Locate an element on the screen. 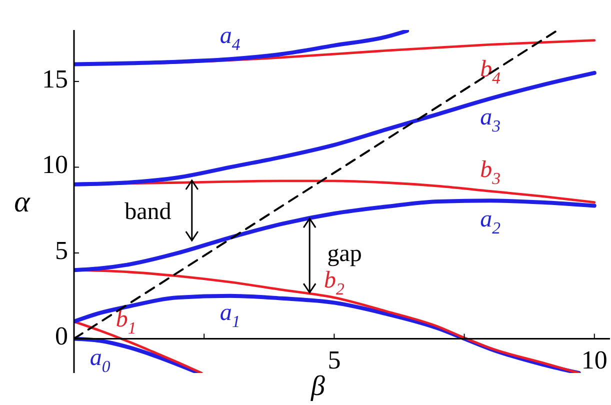 The image size is (611, 405). series-label: a$_{0}$ is located at coordinates (100, 360).